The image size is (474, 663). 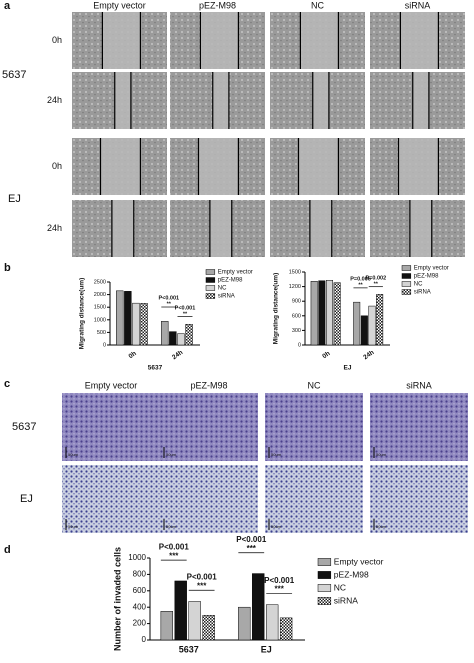 What do you see at coordinates (14, 199) in the screenshot?
I see `row-group-label: EJ` at bounding box center [14, 199].